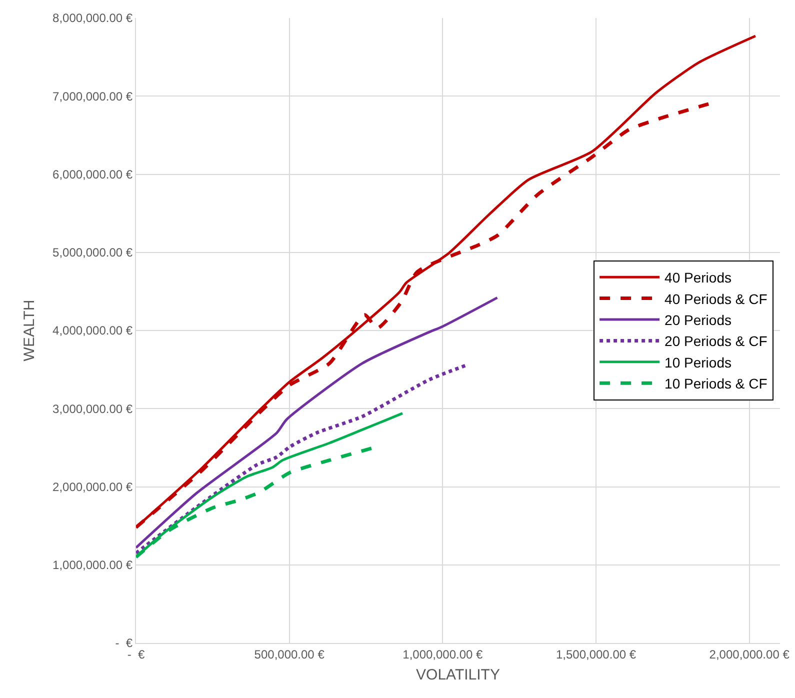  What do you see at coordinates (458, 675) in the screenshot?
I see `x-axis-title: VOLATILITY` at bounding box center [458, 675].